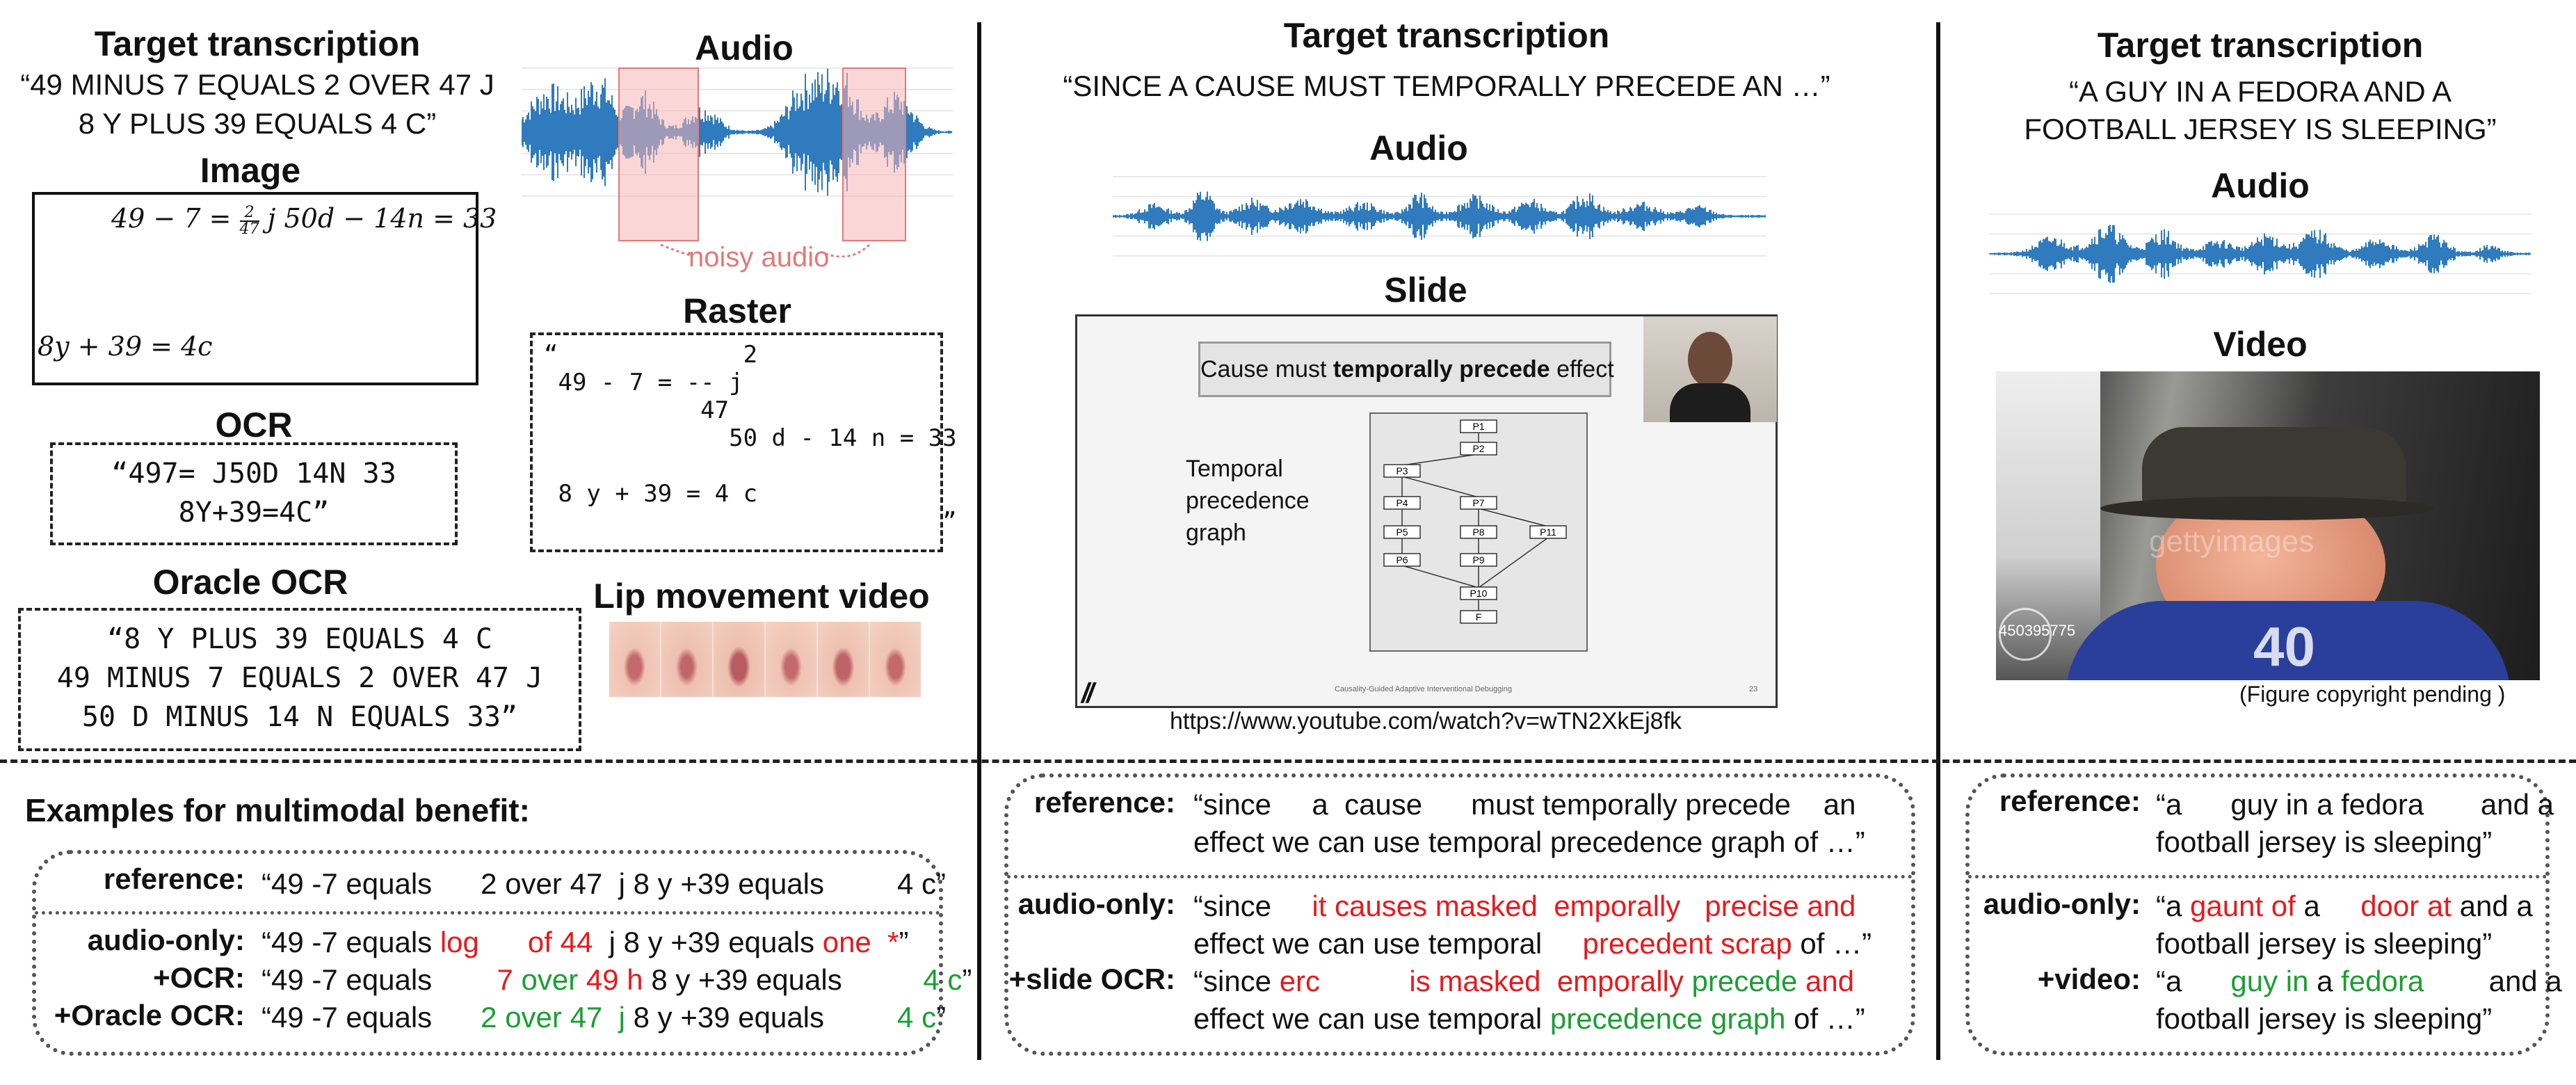 The image size is (2576, 1085). Describe the element at coordinates (299, 678) in the screenshot. I see `oracle-line2: 49 MINUS 7 EQUALS 2 OVER 47 J` at that location.